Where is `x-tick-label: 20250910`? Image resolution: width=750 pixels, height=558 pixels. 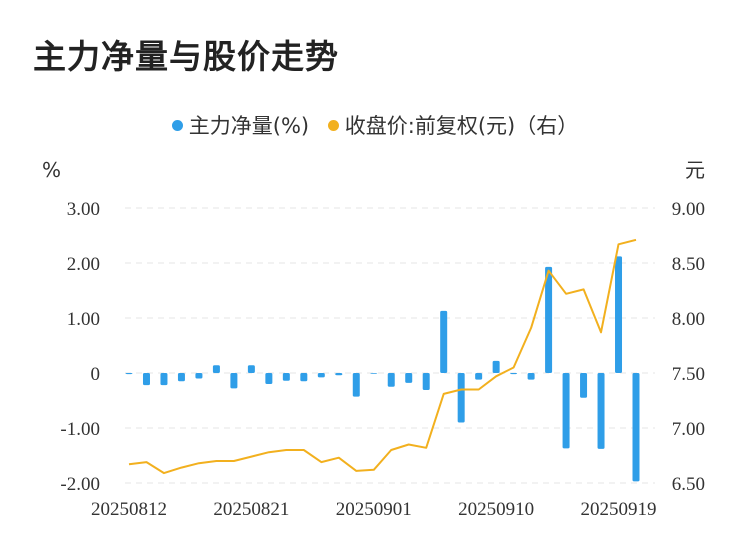
x-tick-label: 20250910 is located at coordinates (496, 509).